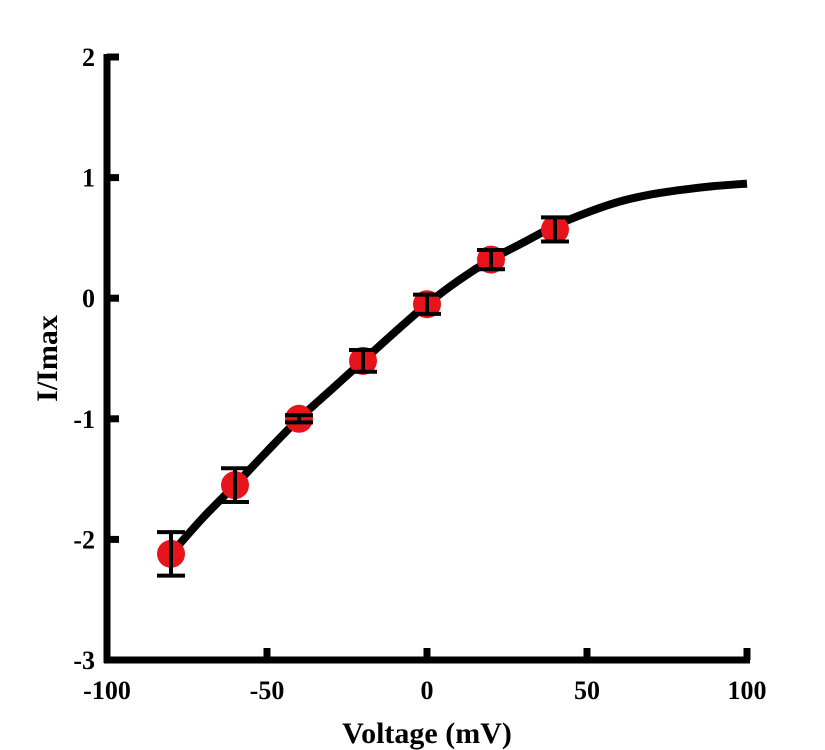 This screenshot has width=825, height=750. I want to click on y-tick-label: 2, so click(88, 57).